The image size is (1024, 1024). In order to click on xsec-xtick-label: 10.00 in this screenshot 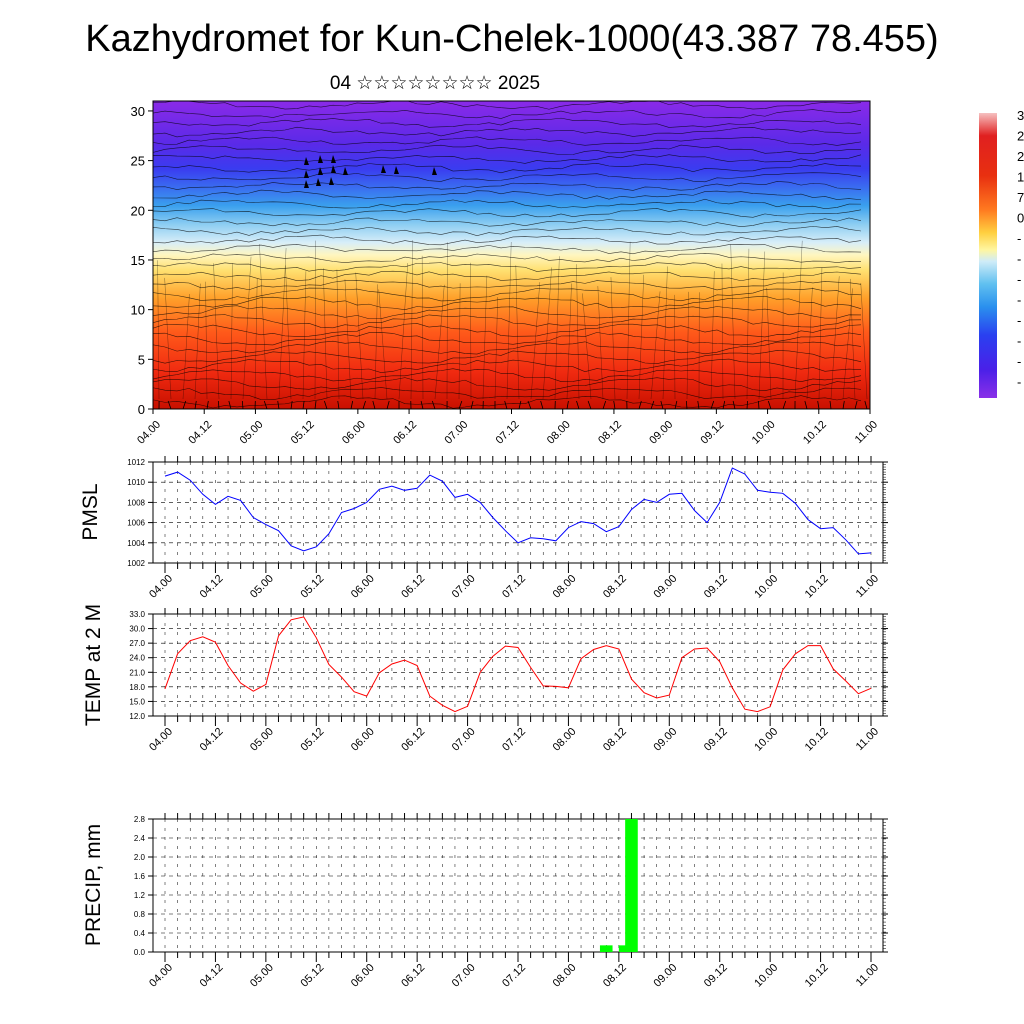, I will do `click(764, 433)`.